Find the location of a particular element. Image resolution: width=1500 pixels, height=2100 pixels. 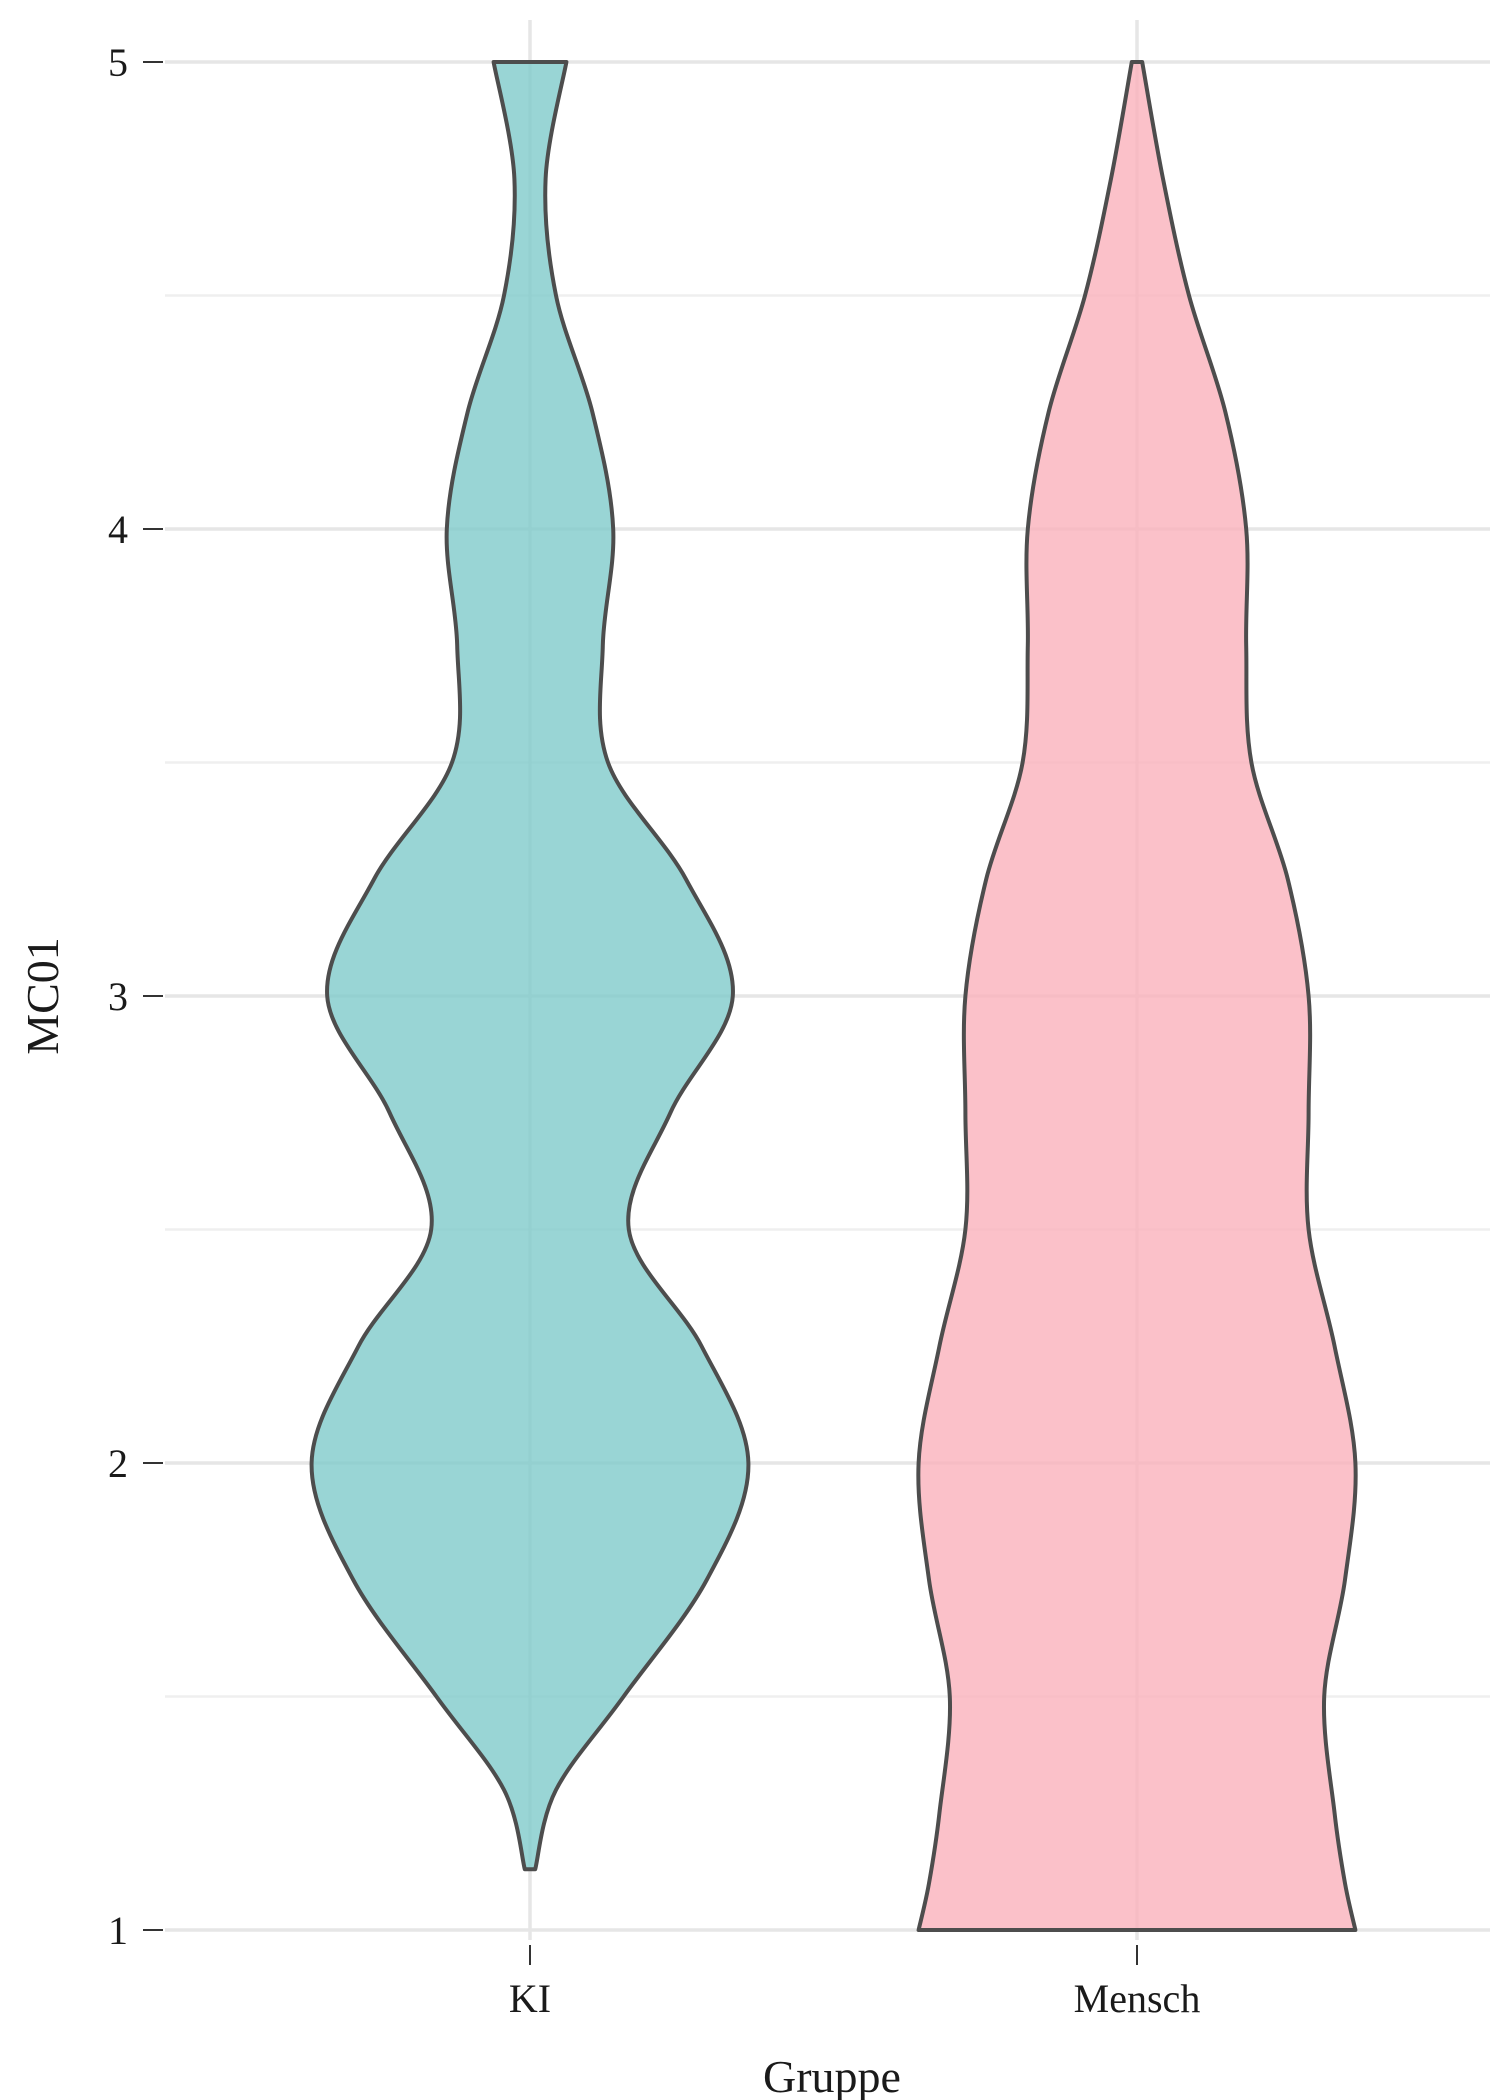

x-tick-label: KI is located at coordinates (530, 1998).